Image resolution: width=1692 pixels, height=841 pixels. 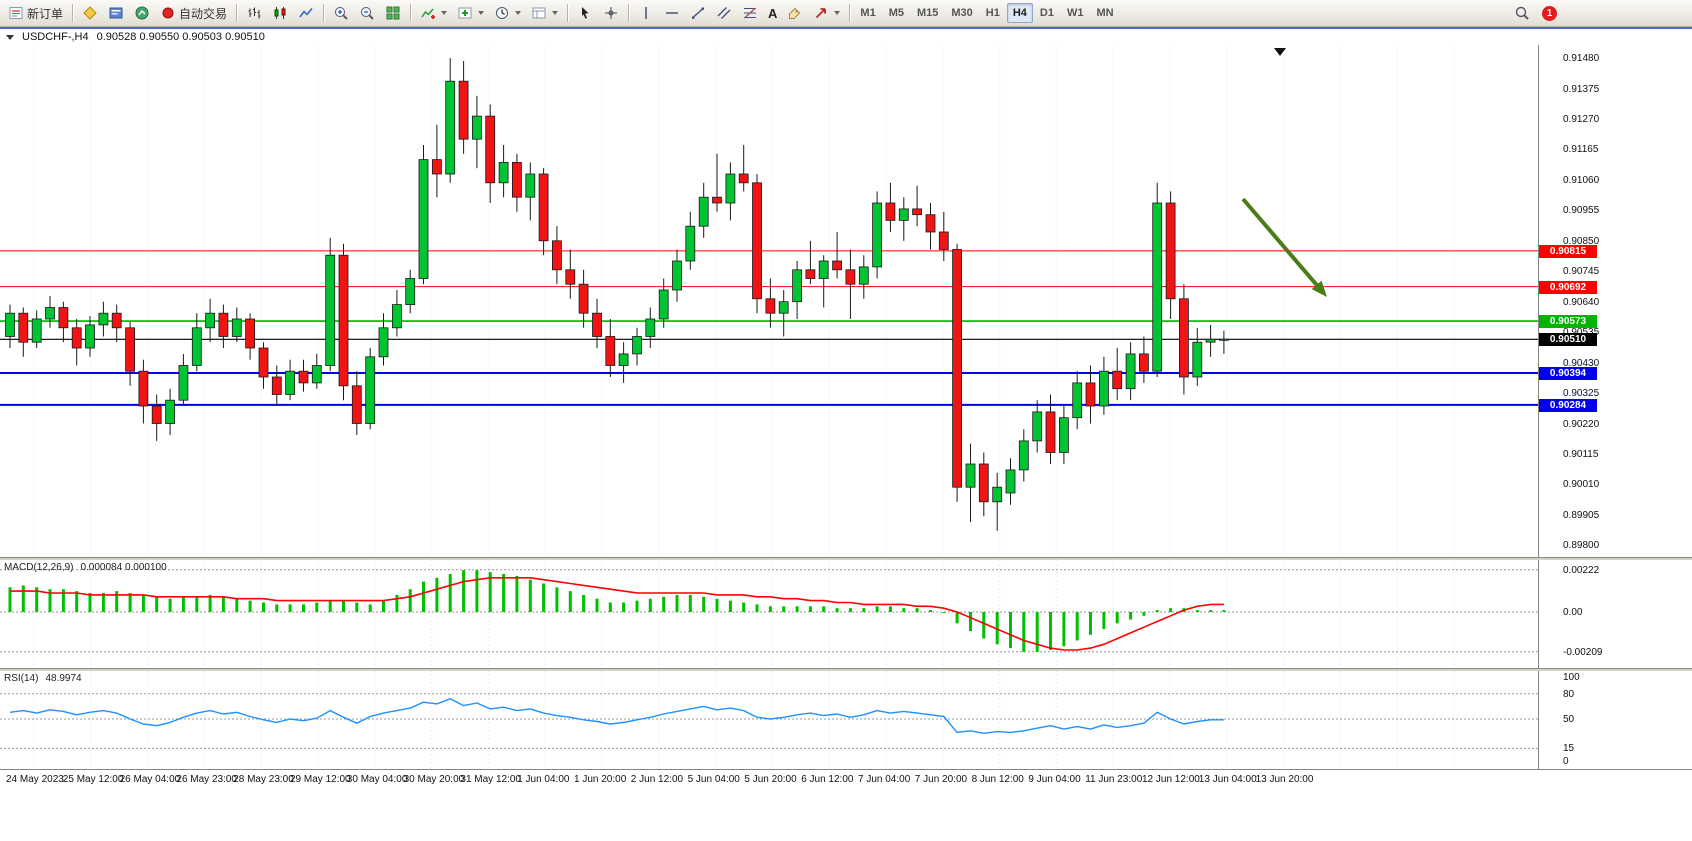 I want to click on timeframe-m30-button: M30, so click(x=962, y=13).